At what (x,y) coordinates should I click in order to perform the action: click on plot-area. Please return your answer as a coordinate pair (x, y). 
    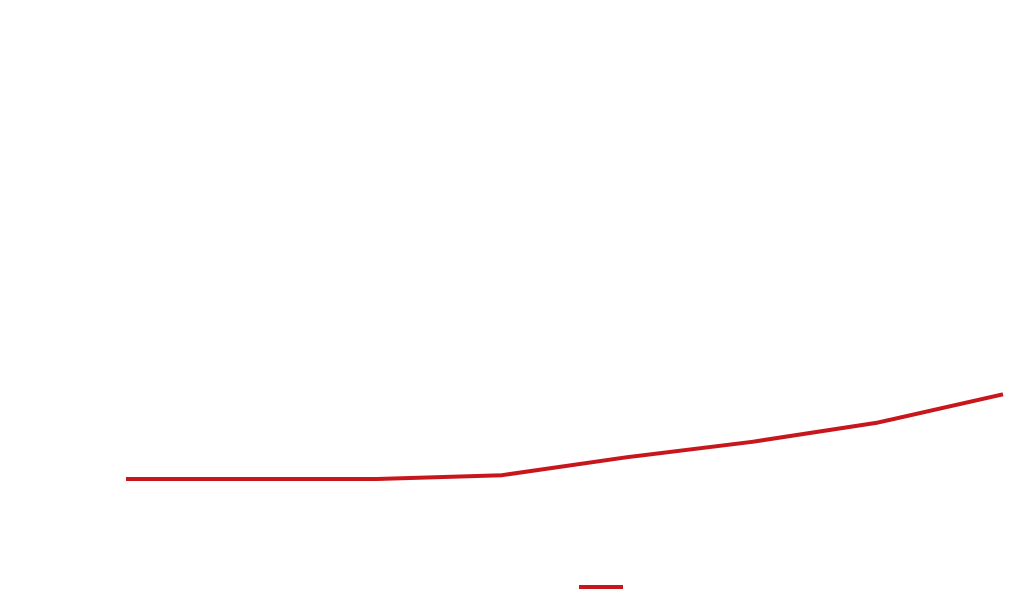
    Looking at the image, I should click on (565, 436).